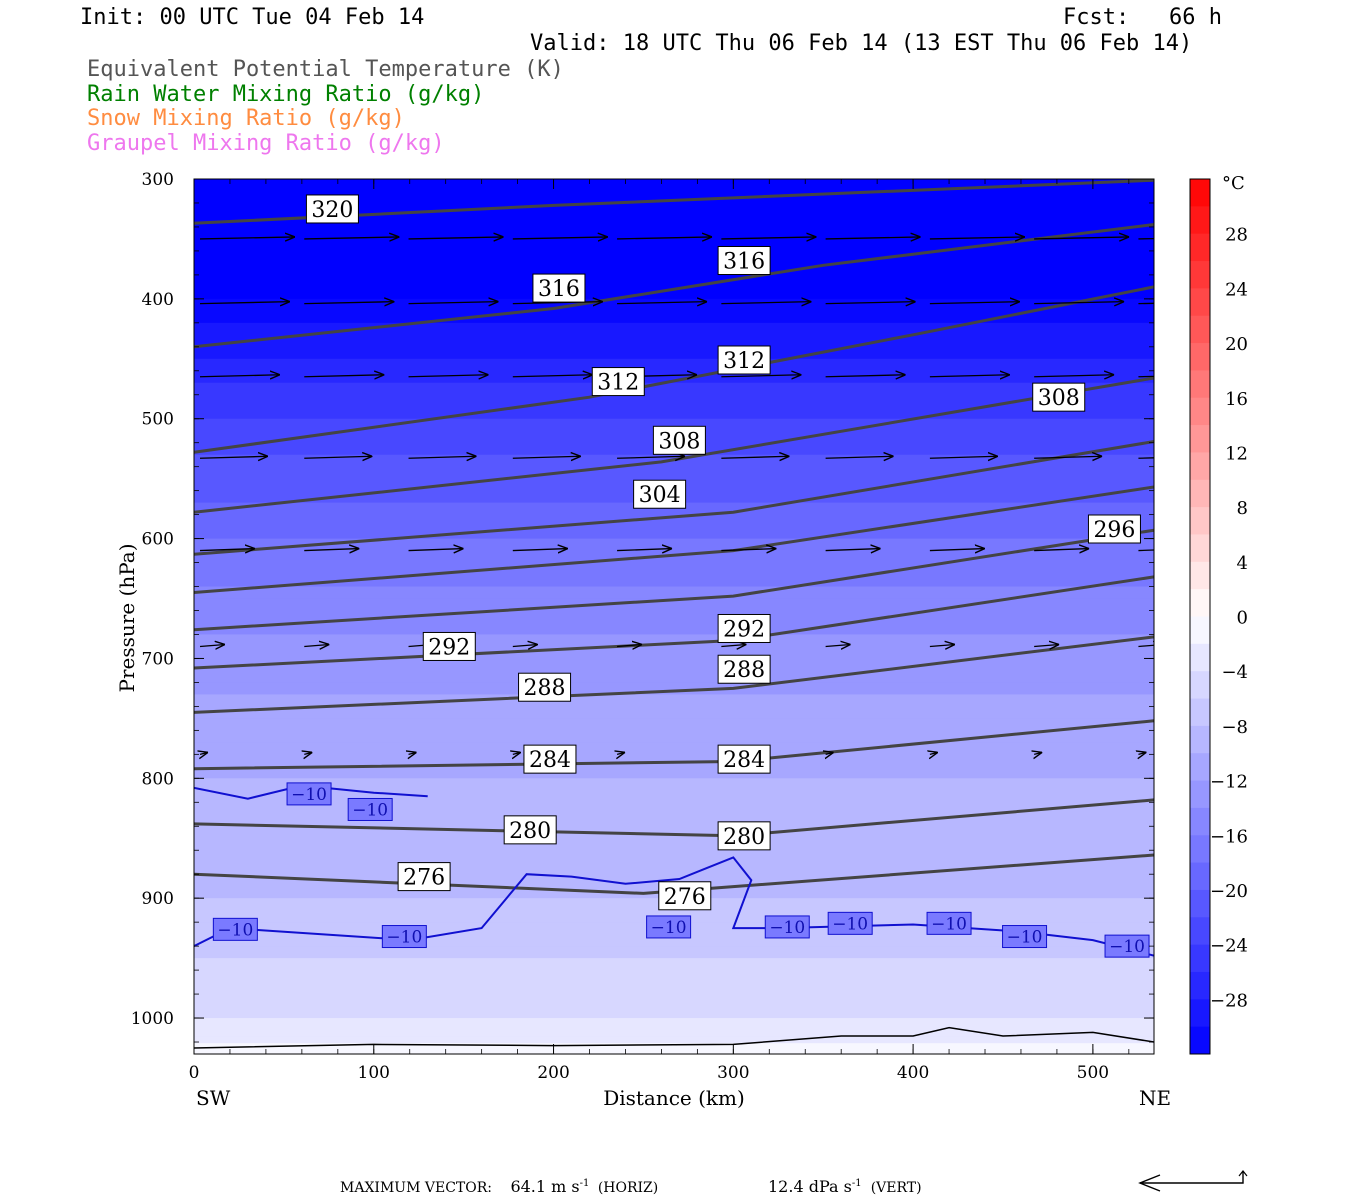 The height and width of the screenshot is (1200, 1350). I want to click on colorbar-label: −16, so click(1229, 836).